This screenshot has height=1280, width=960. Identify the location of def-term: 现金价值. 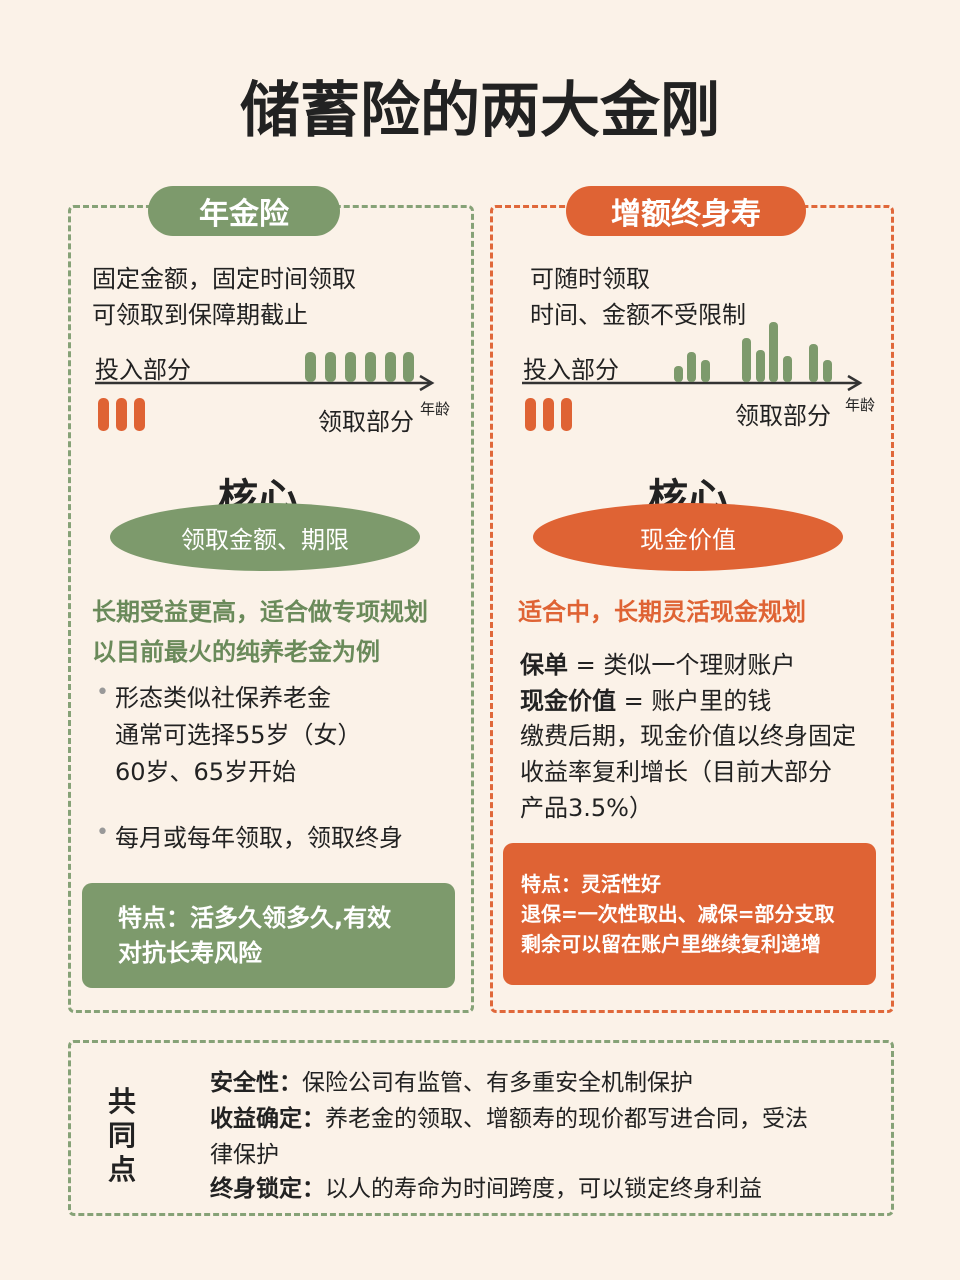
(568, 701).